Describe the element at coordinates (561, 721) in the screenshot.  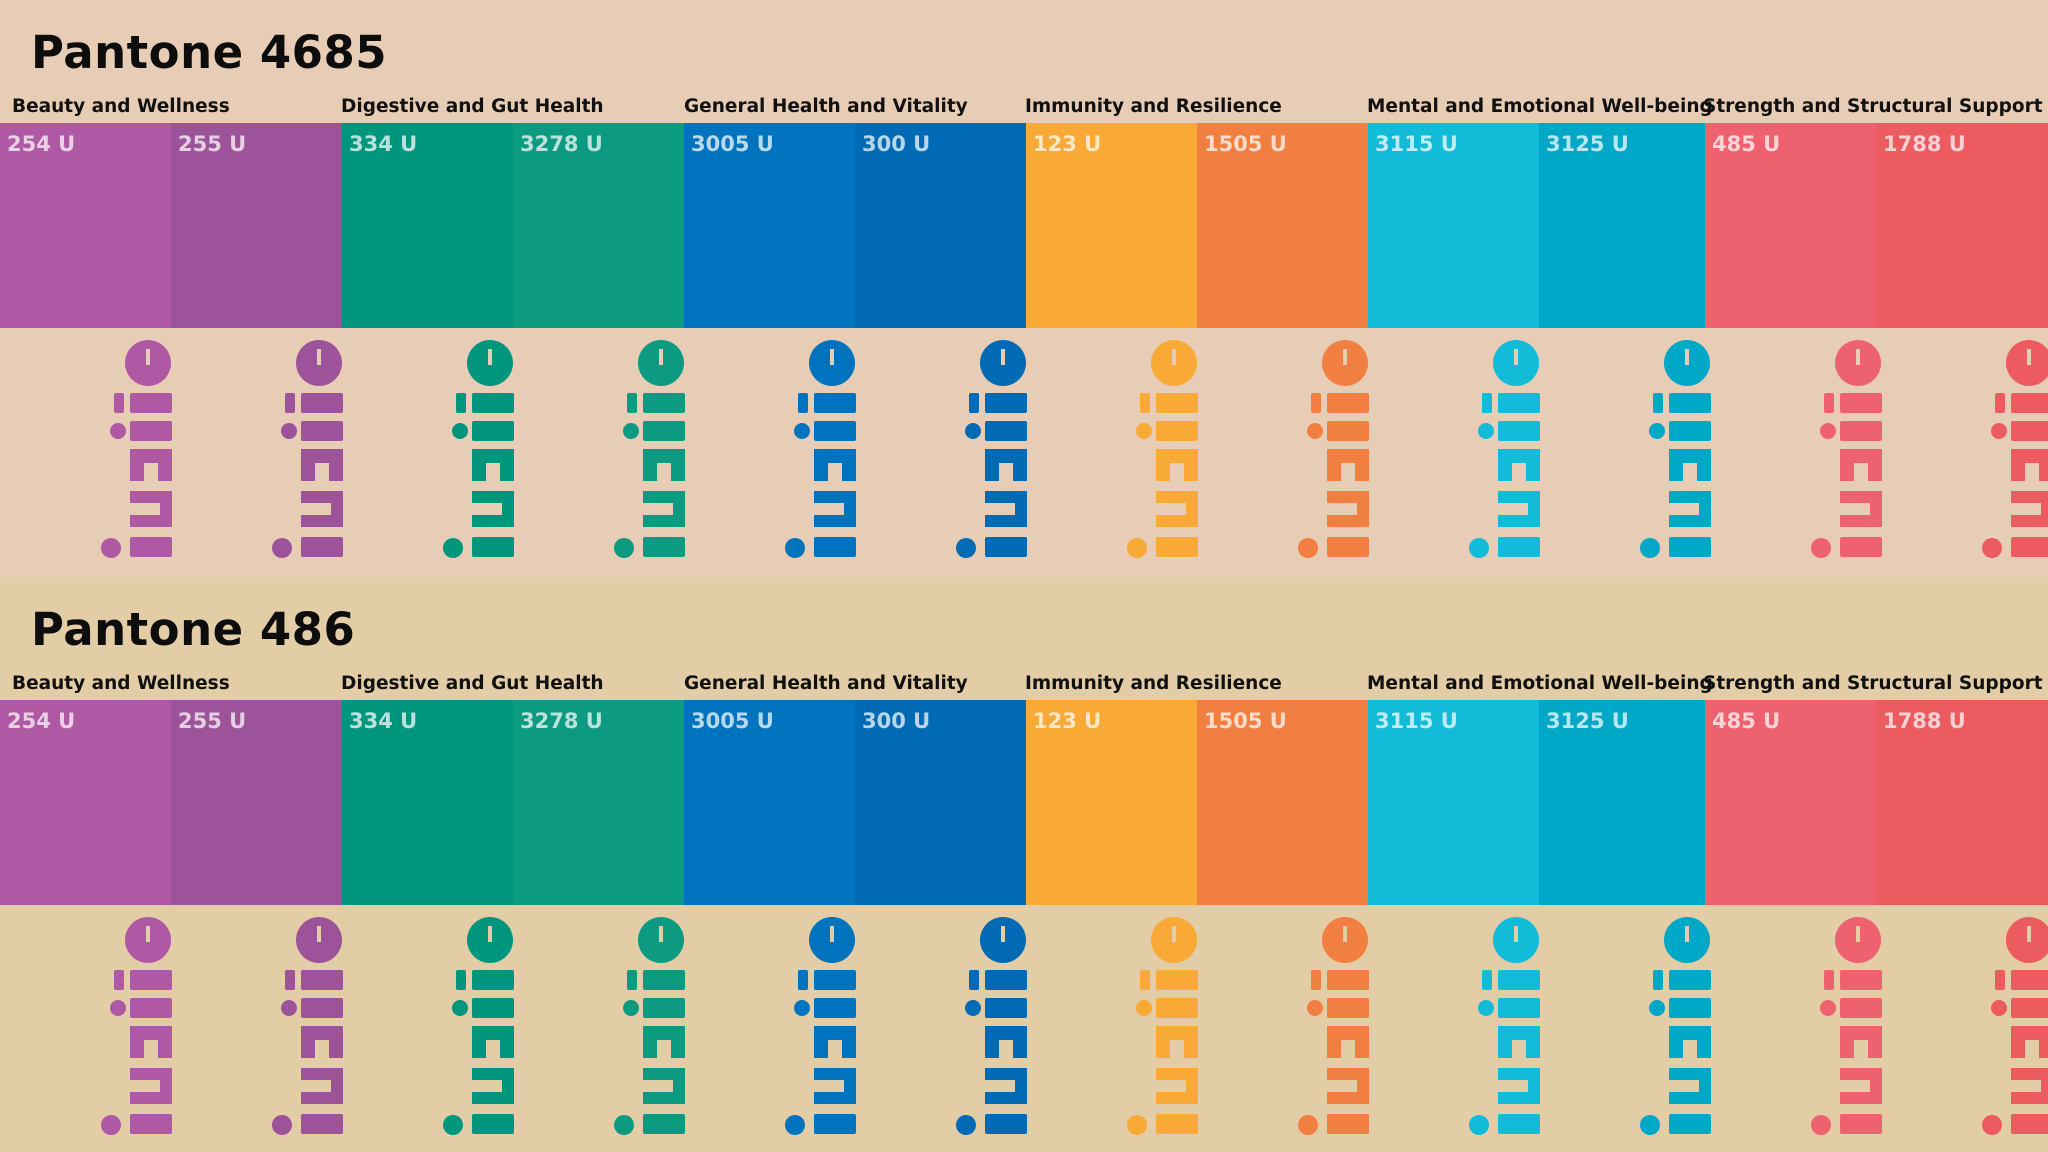
I see `pantone-code: 3278 U` at that location.